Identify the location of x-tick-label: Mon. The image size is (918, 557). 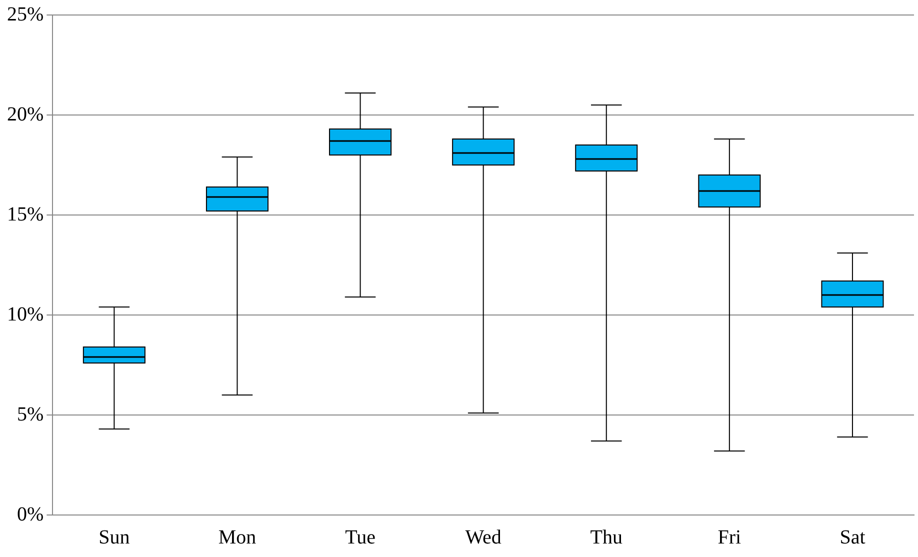
(237, 537).